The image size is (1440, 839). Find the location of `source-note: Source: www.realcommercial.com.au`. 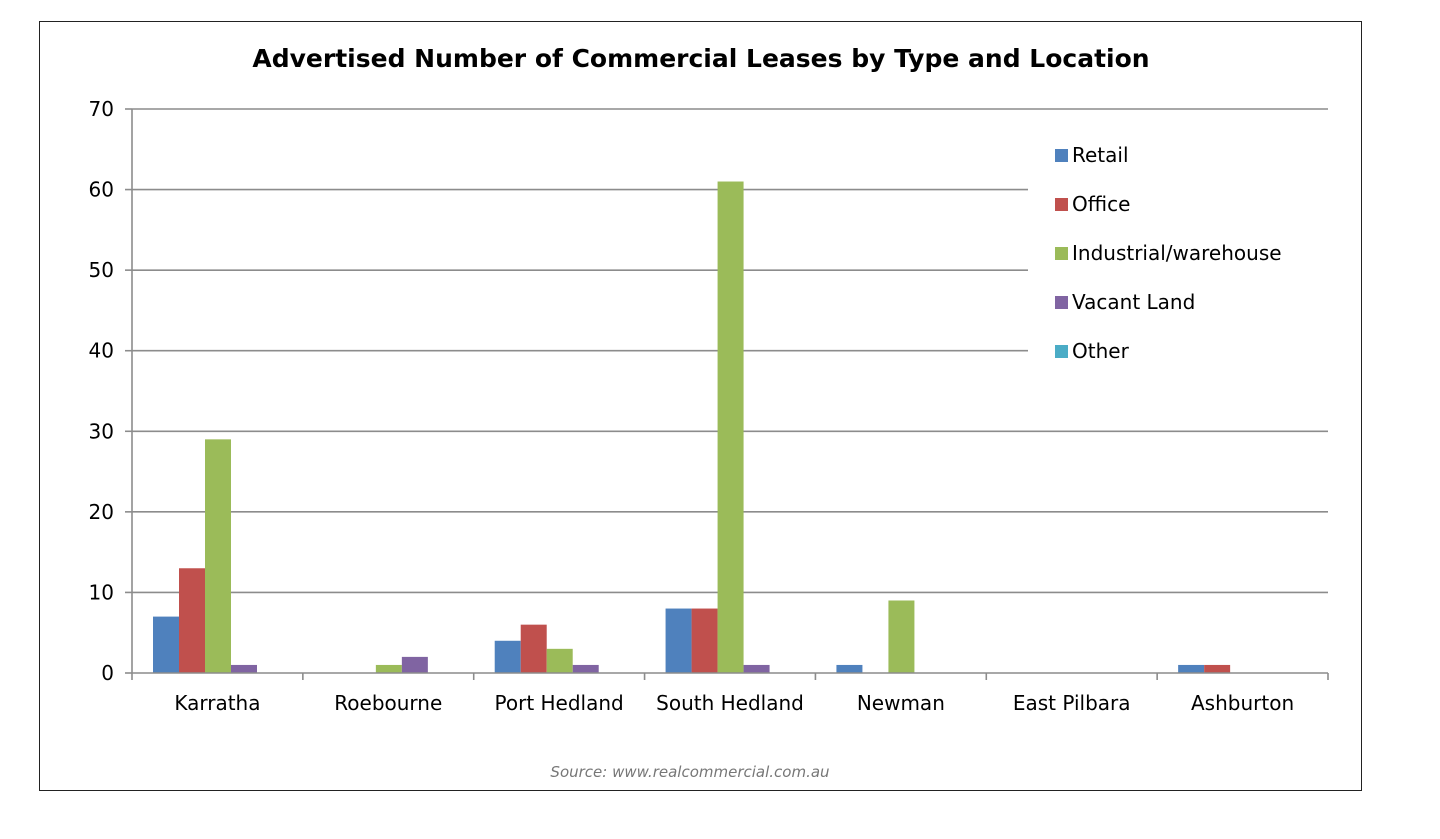

source-note: Source: www.realcommercial.com.au is located at coordinates (689, 772).